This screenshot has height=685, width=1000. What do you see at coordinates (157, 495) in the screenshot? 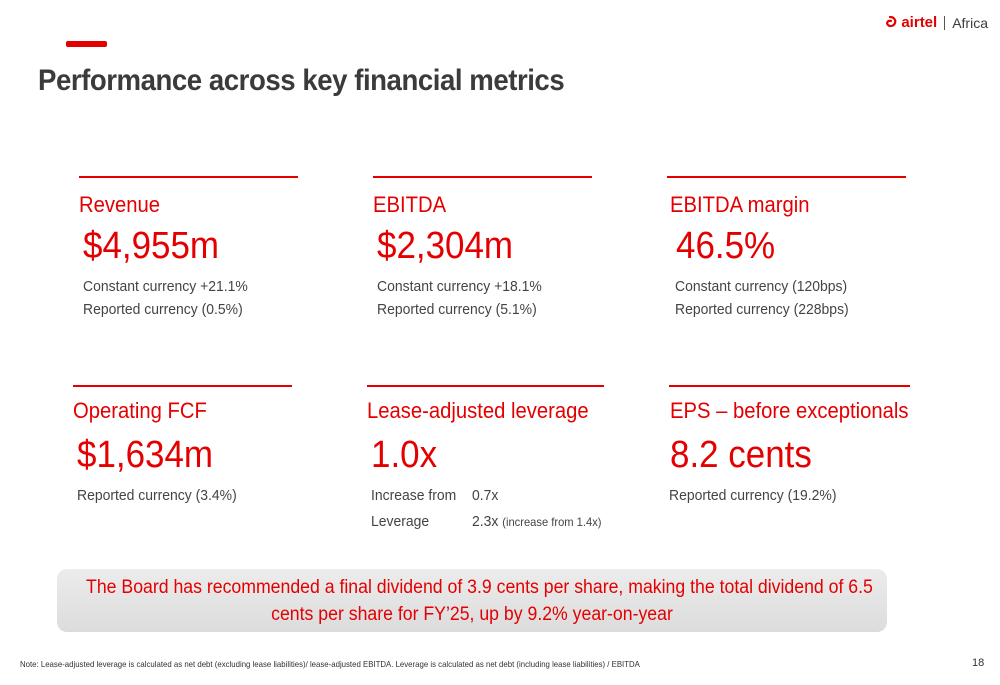
I see `metric-detail: Reported currency (3.4%)` at bounding box center [157, 495].